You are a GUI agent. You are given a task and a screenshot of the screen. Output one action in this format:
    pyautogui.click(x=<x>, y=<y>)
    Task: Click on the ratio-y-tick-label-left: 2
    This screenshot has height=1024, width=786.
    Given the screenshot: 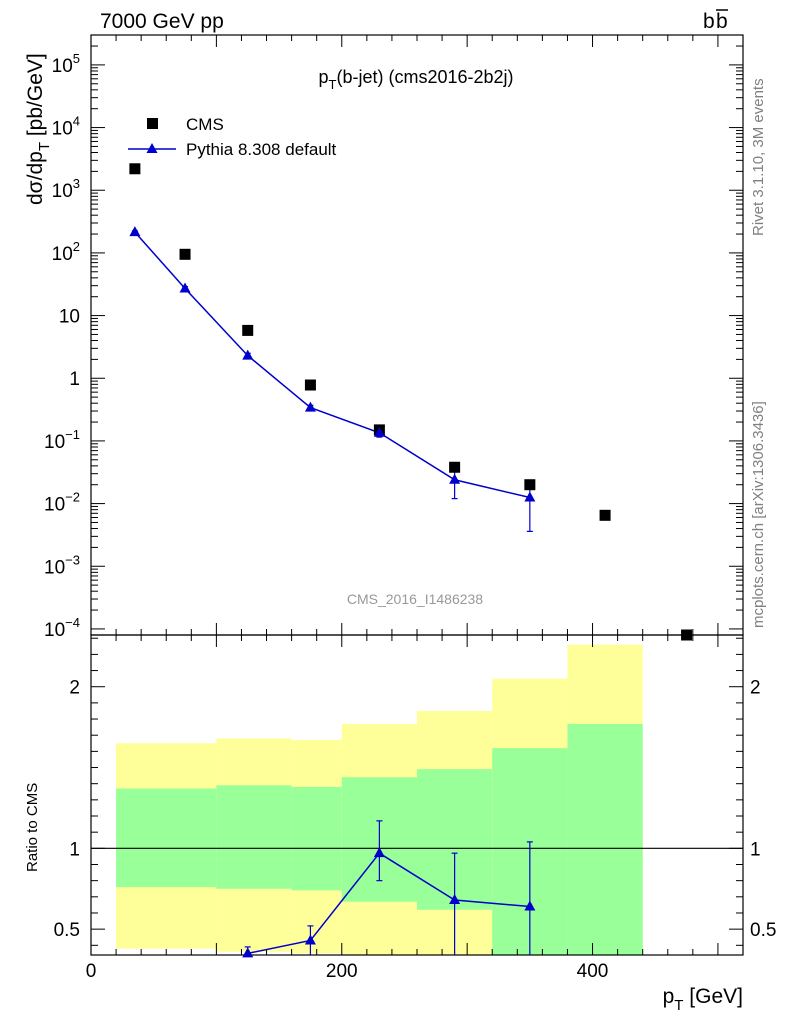 What is the action you would take?
    pyautogui.click(x=74, y=688)
    